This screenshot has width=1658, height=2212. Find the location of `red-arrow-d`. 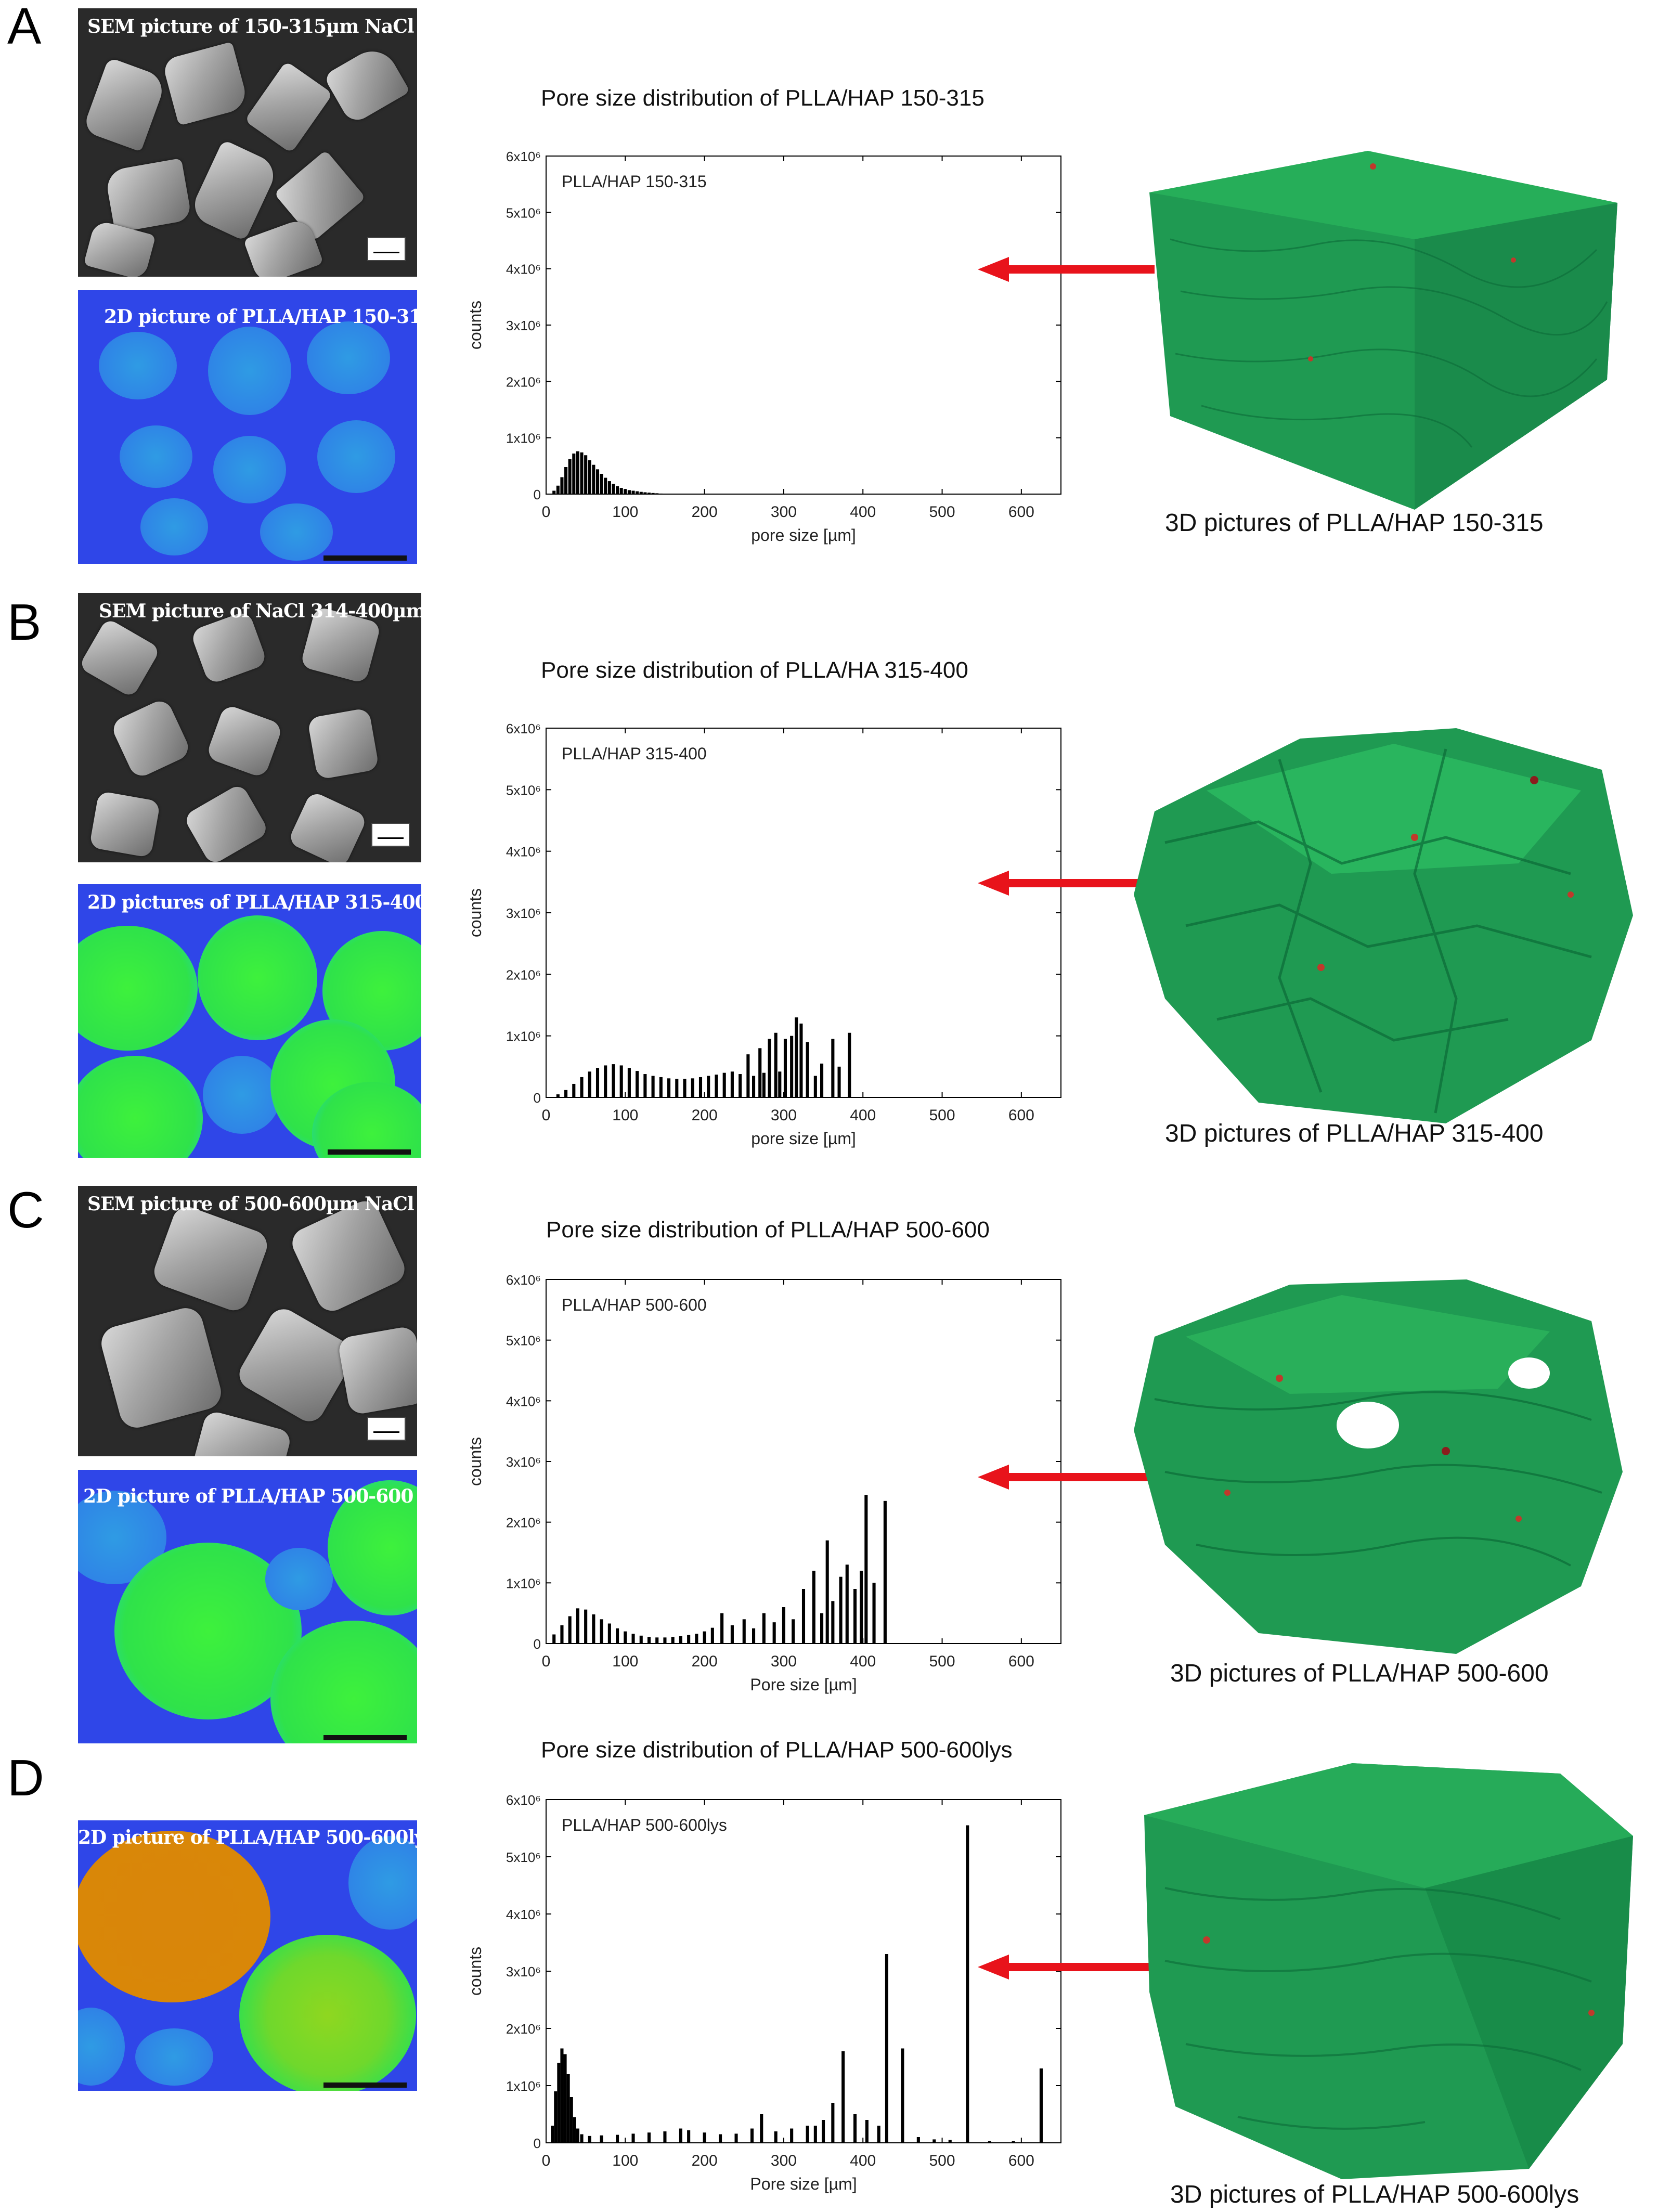

red-arrow-d is located at coordinates (1066, 1967).